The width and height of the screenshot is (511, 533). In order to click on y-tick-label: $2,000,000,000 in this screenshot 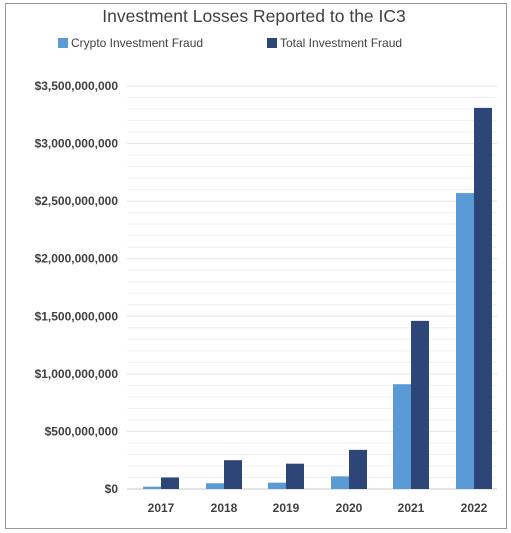, I will do `click(77, 259)`.